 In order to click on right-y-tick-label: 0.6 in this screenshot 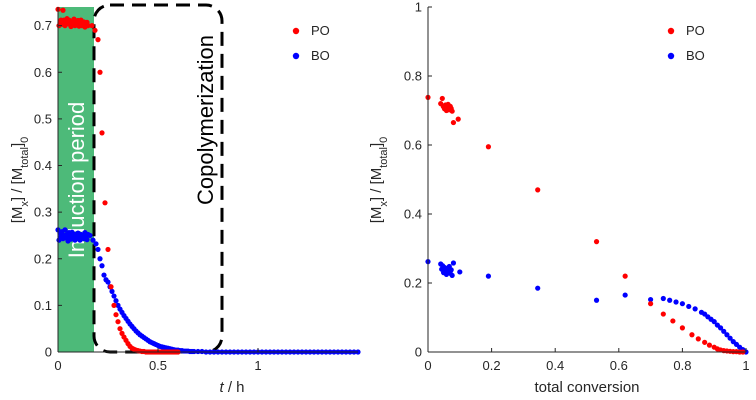, I will do `click(413, 145)`.